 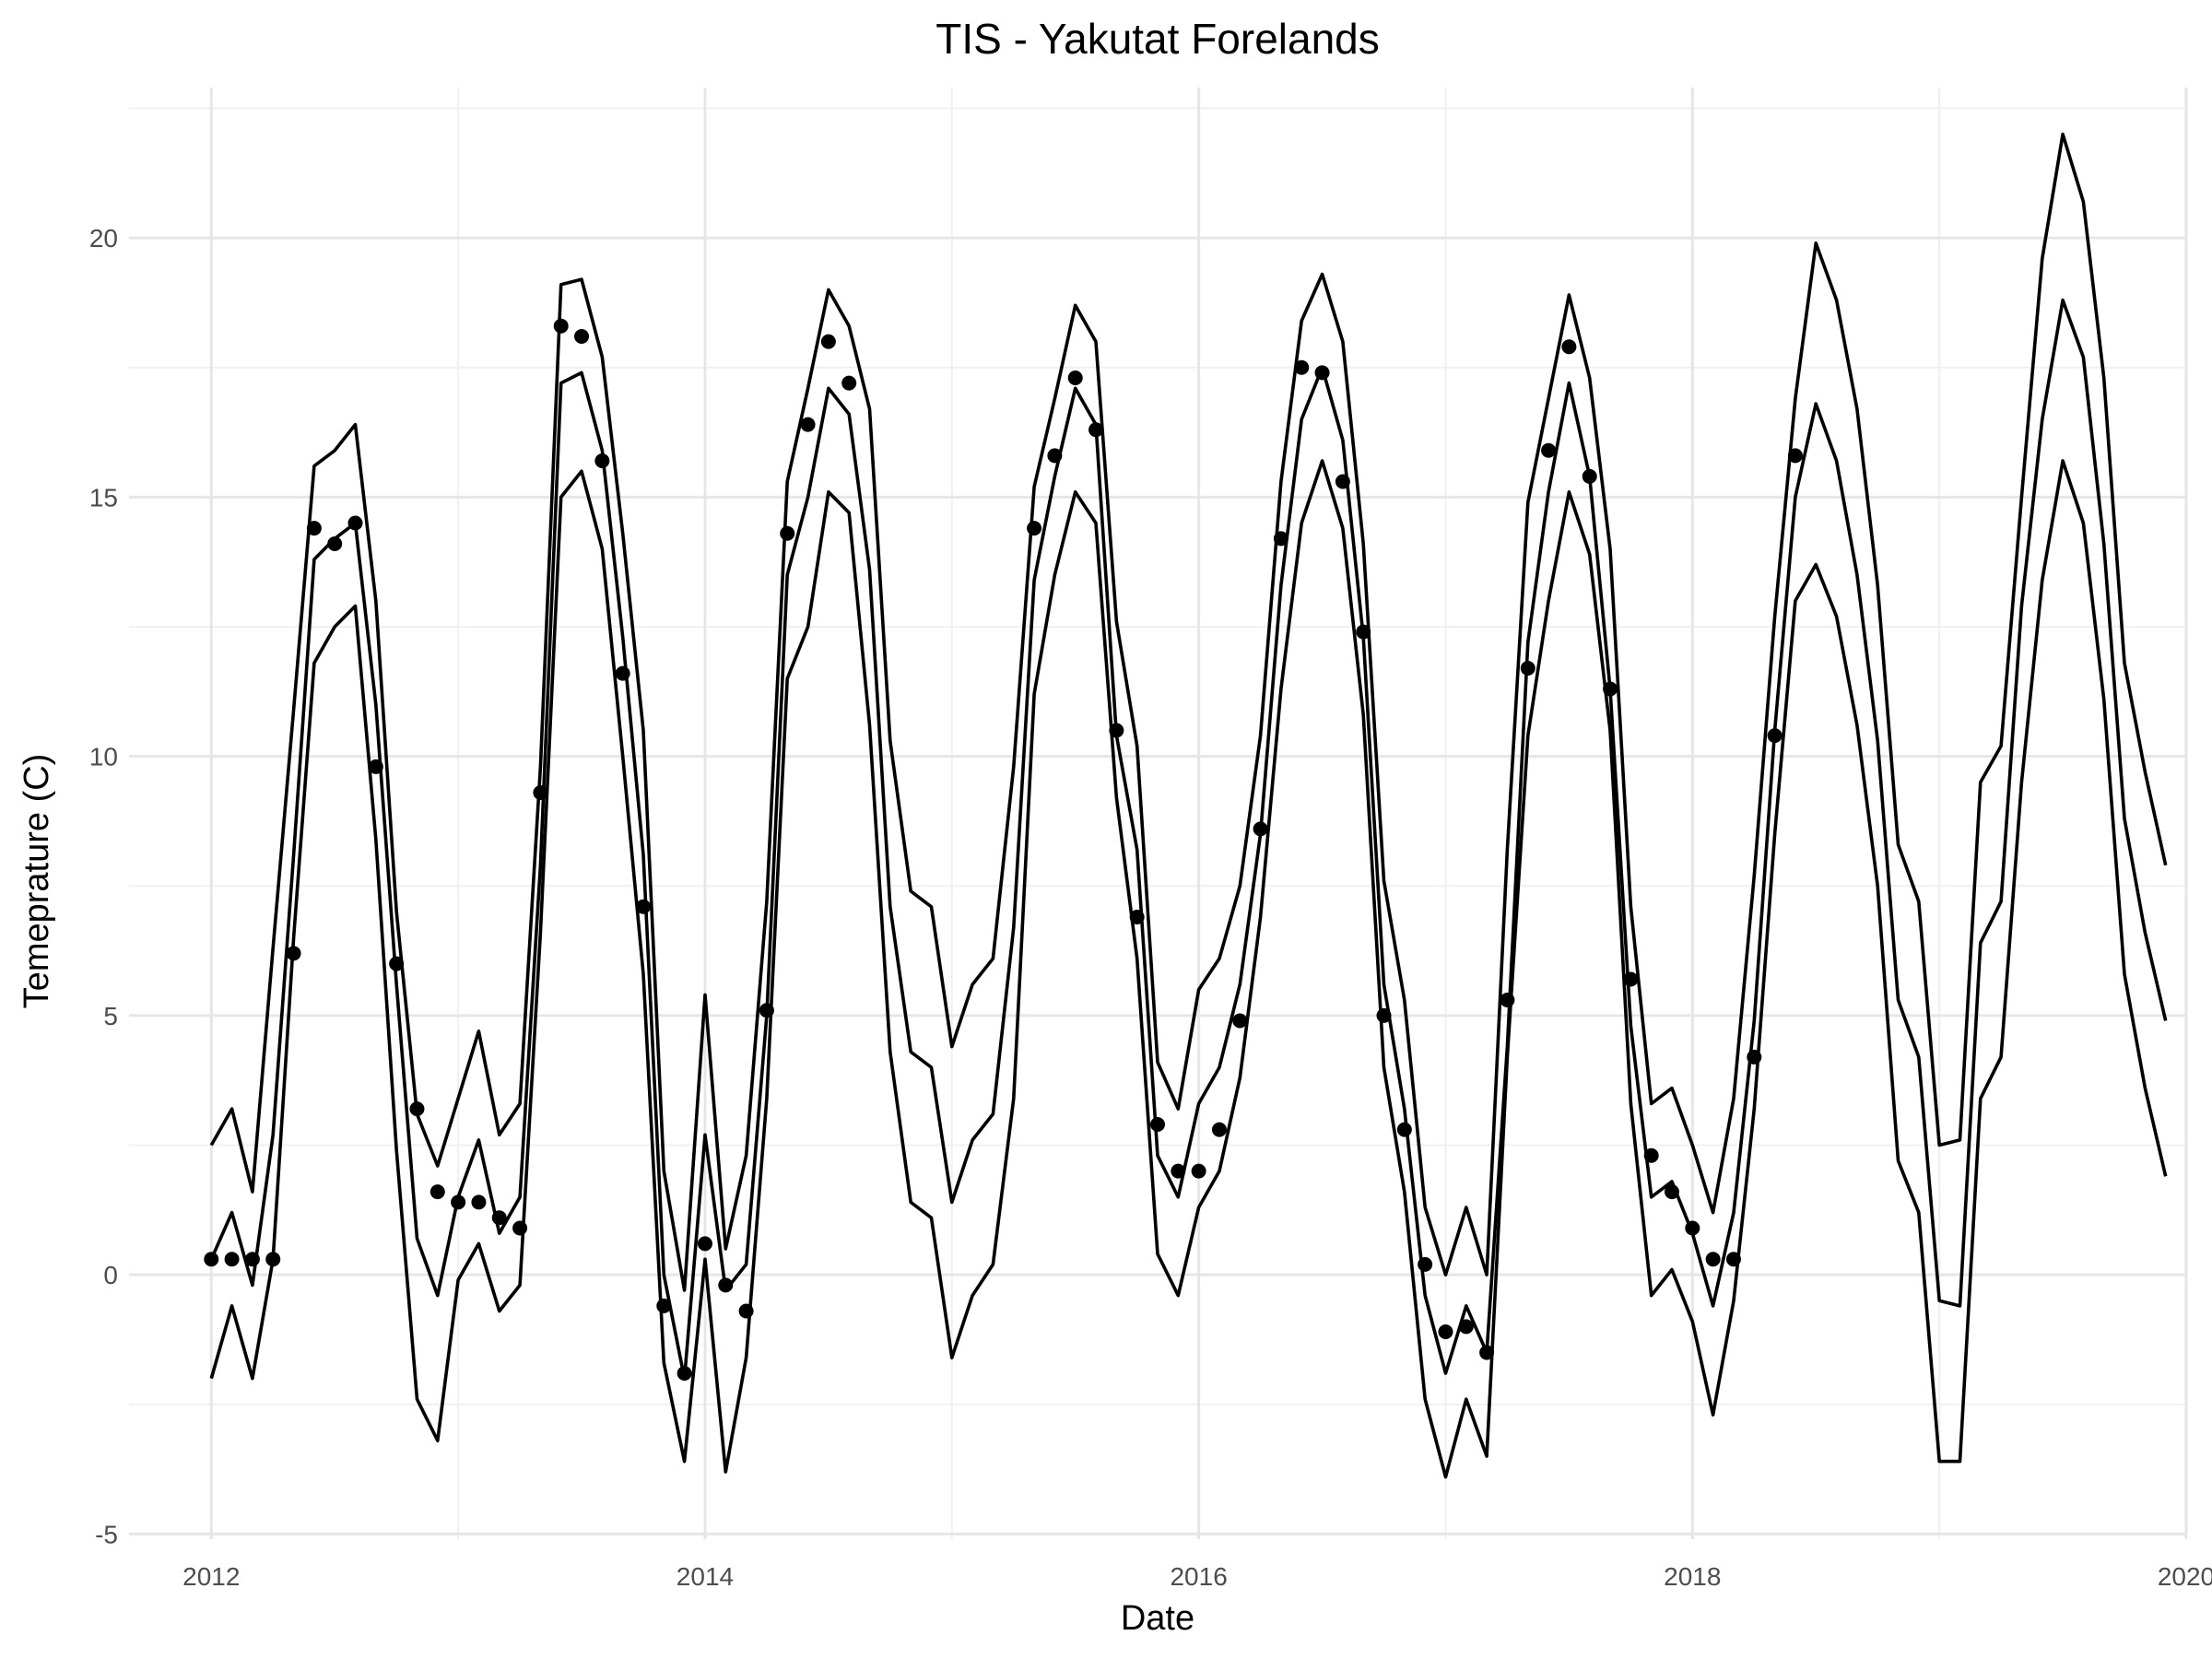 I want to click on y-tick-label: 5, so click(x=110, y=1016).